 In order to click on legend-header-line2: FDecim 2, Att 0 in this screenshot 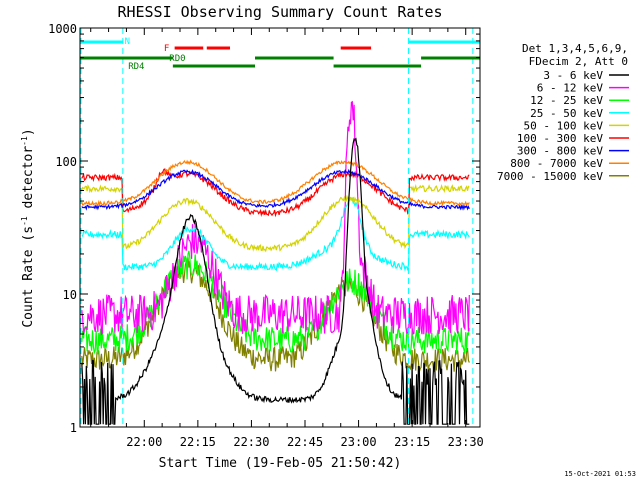, I will do `click(578, 61)`.